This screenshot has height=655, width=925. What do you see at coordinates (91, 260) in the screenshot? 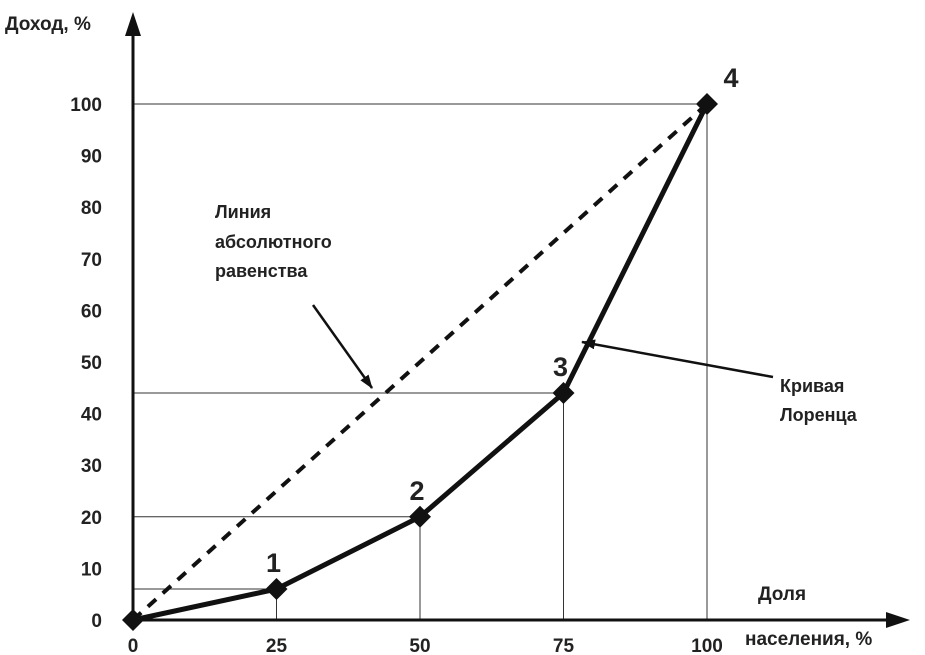
I see `y-tick-label: 70` at bounding box center [91, 260].